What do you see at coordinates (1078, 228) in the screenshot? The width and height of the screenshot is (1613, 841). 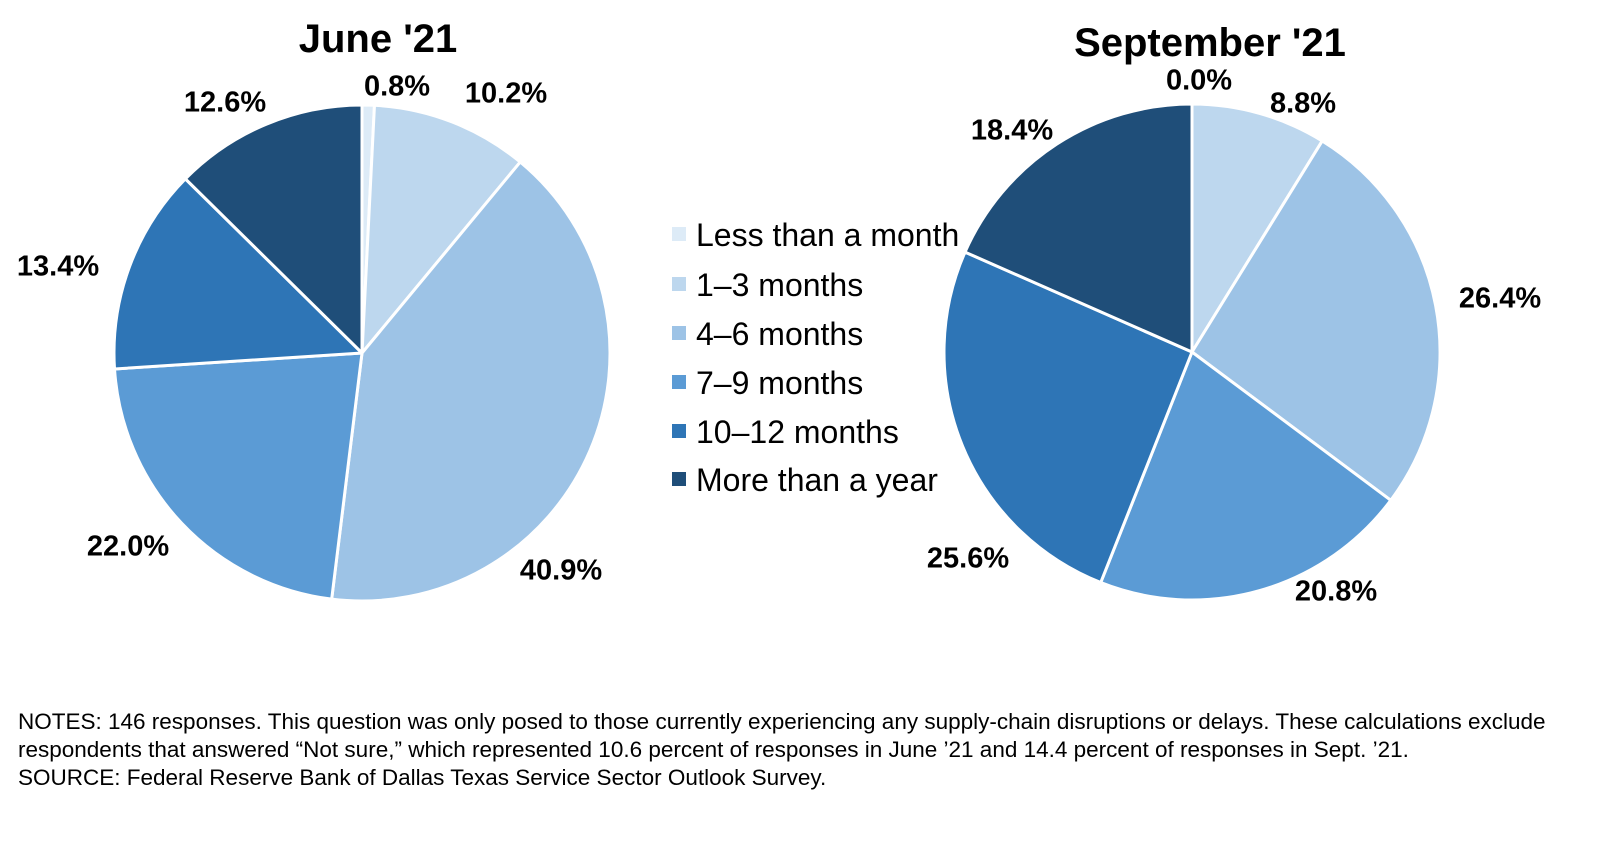 I see `pie-september-slice-more-than-year` at bounding box center [1078, 228].